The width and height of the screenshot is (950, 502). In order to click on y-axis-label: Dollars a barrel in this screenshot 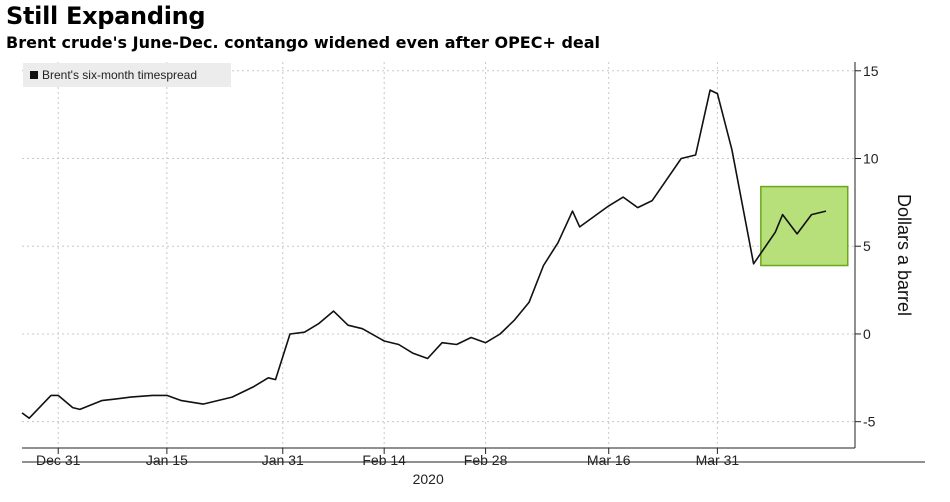, I will do `click(904, 255)`.